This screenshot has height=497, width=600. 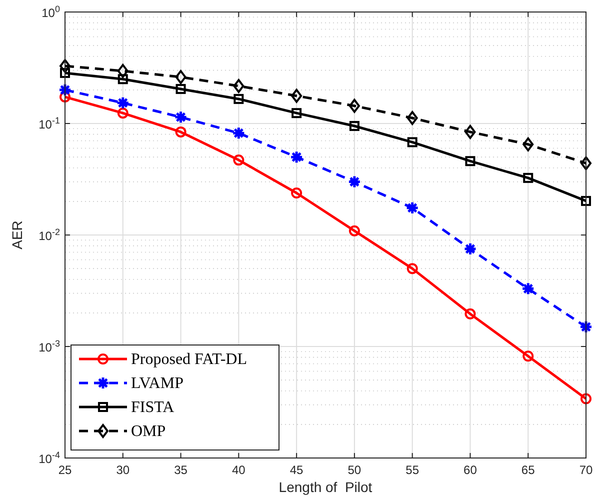 What do you see at coordinates (49, 346) in the screenshot?
I see `y-tick-label: 10$^{-3}$` at bounding box center [49, 346].